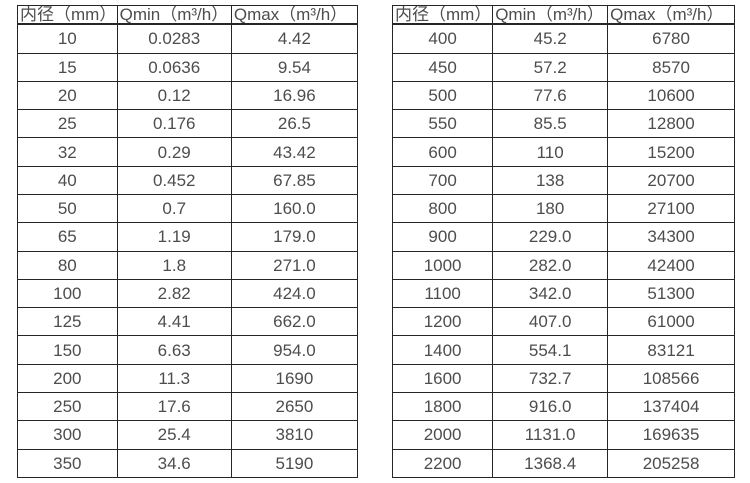  I want to click on table-cell: 1131.0, so click(550, 435).